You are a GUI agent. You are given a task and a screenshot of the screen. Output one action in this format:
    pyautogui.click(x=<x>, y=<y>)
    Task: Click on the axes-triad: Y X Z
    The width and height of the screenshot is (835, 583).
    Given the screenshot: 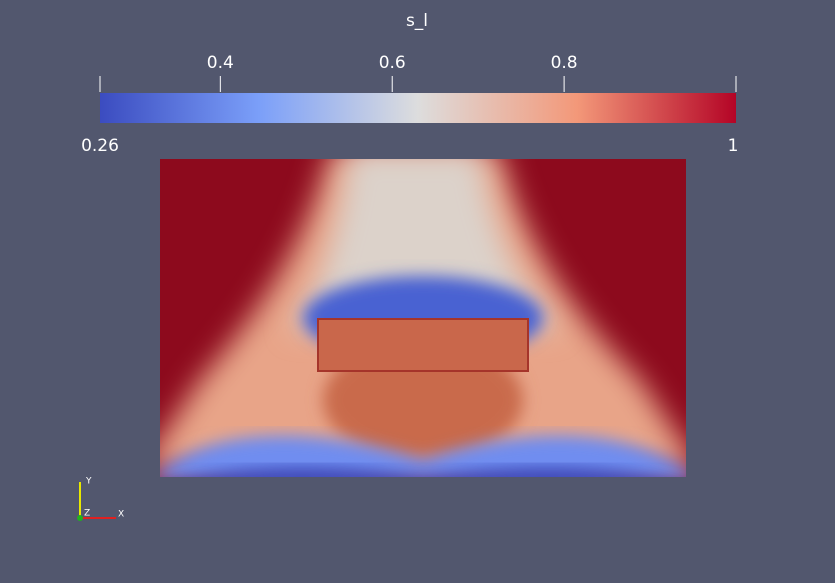 What is the action you would take?
    pyautogui.click(x=100, y=499)
    